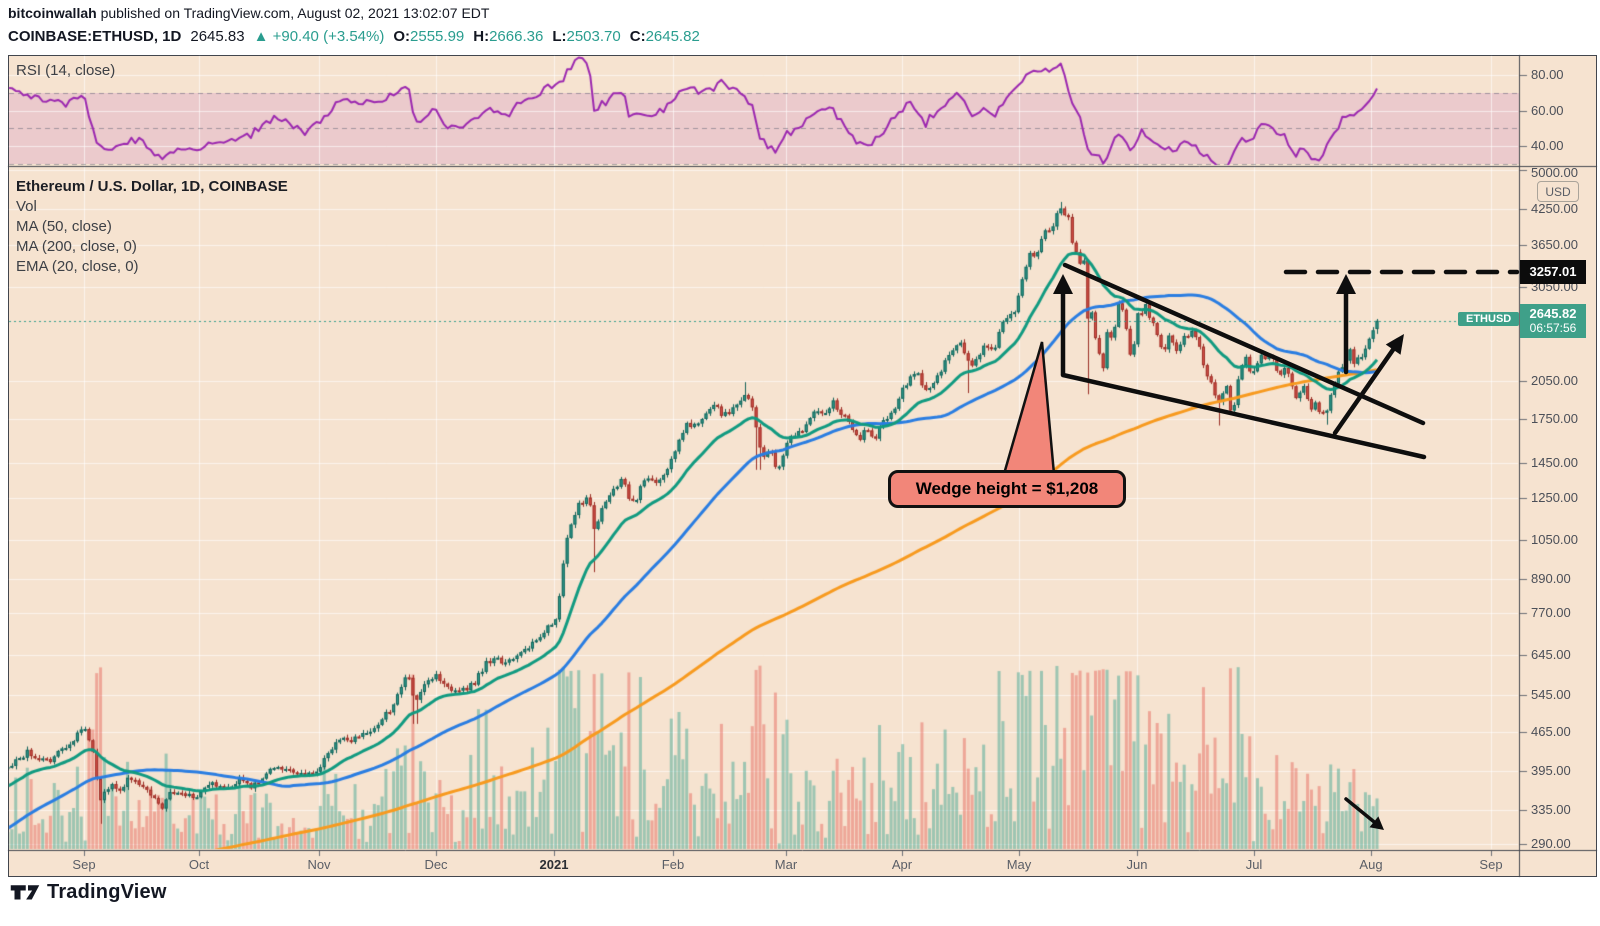 This screenshot has width=1600, height=926. I want to click on legend-ma50: MA (50, close), so click(64, 226).